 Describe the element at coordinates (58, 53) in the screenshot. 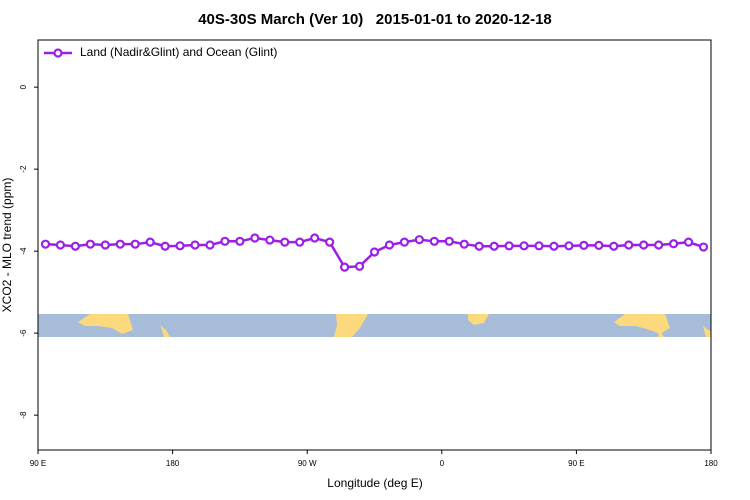

I see `legend-marker` at that location.